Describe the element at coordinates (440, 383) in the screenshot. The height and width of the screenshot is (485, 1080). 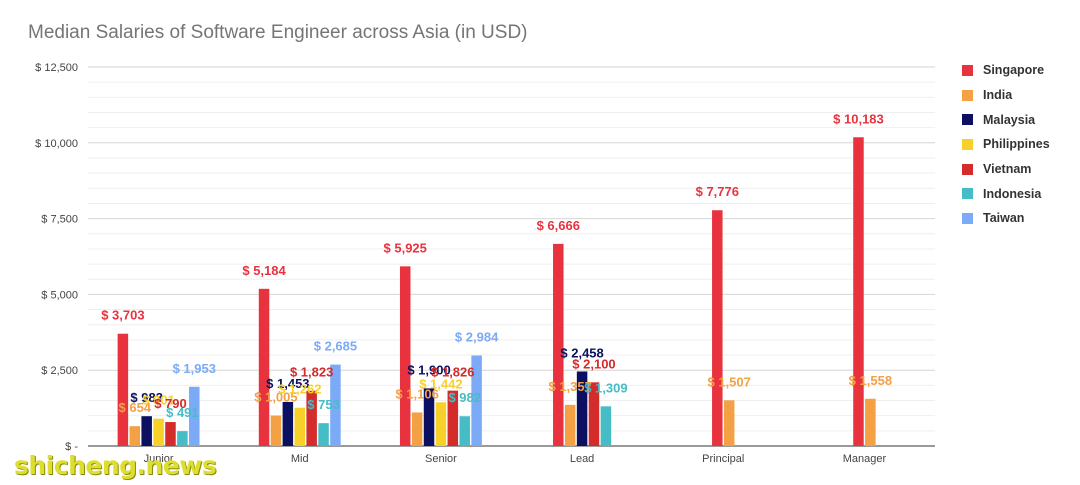
I see `data-label: $ 1,442` at that location.